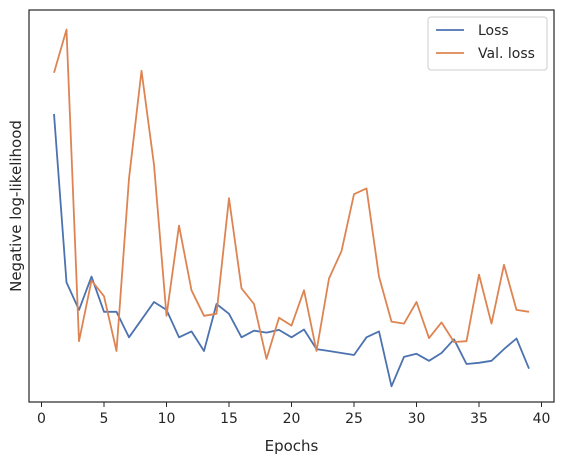 The height and width of the screenshot is (464, 563). I want to click on legend-label-val-loss: Val. loss, so click(506, 54).